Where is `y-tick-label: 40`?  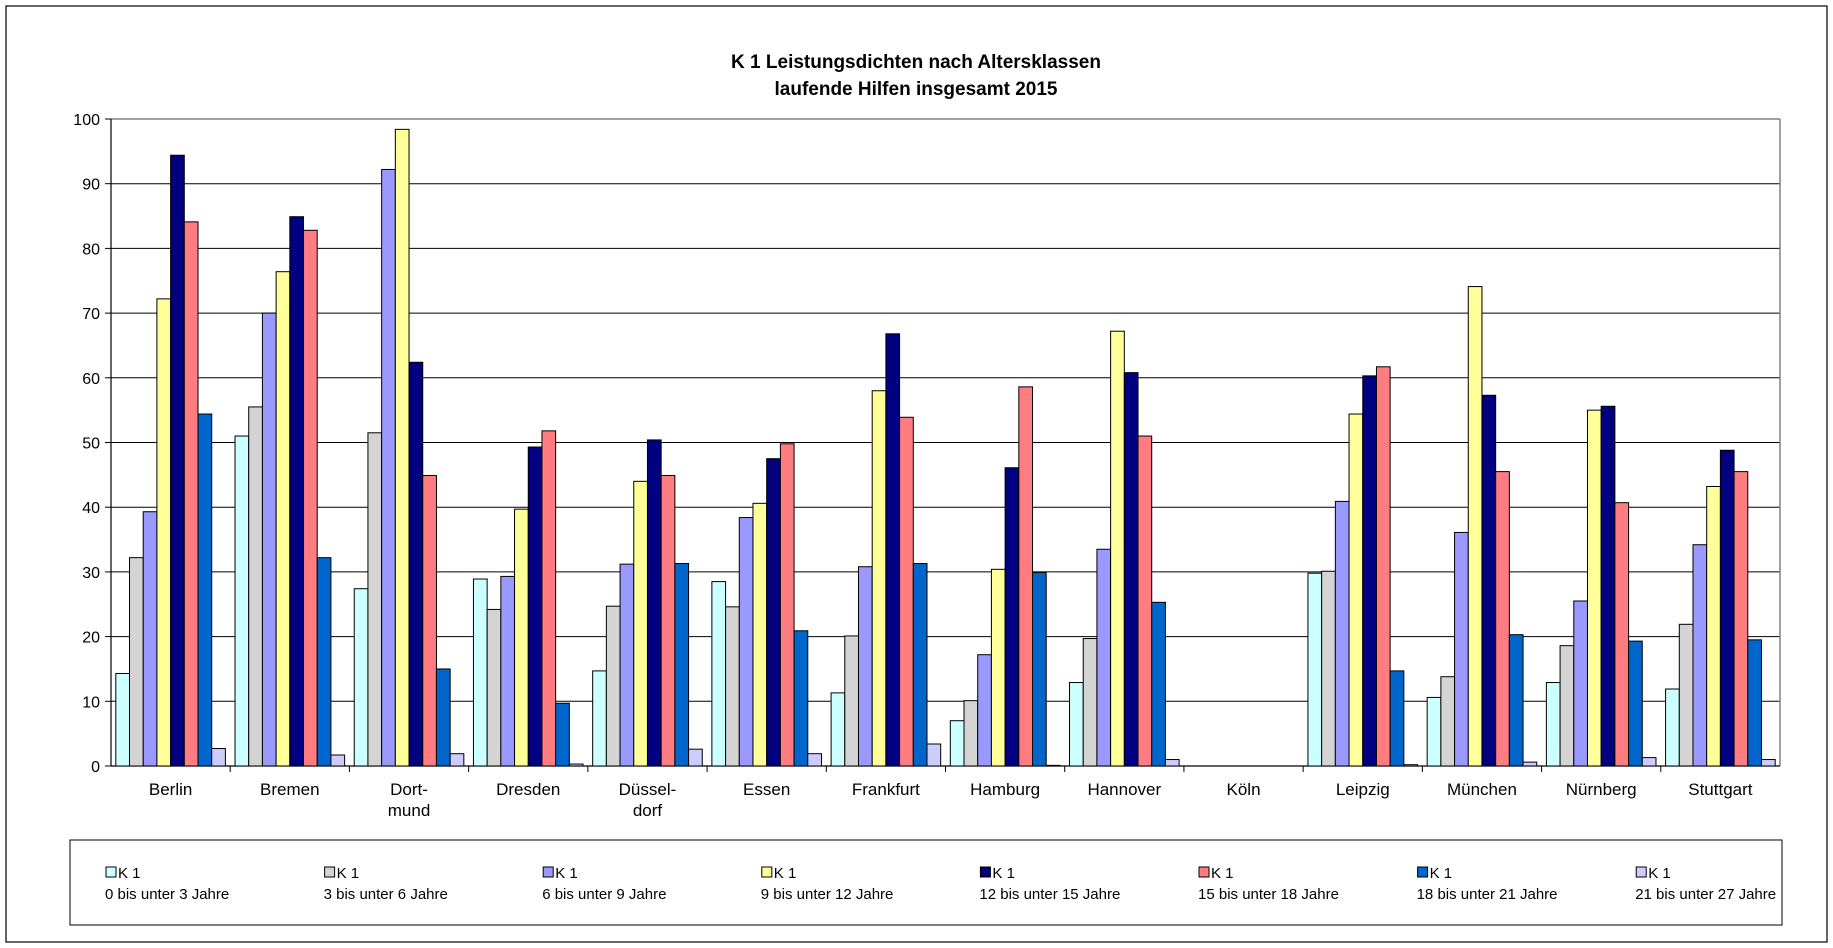
y-tick-label: 40 is located at coordinates (91, 508).